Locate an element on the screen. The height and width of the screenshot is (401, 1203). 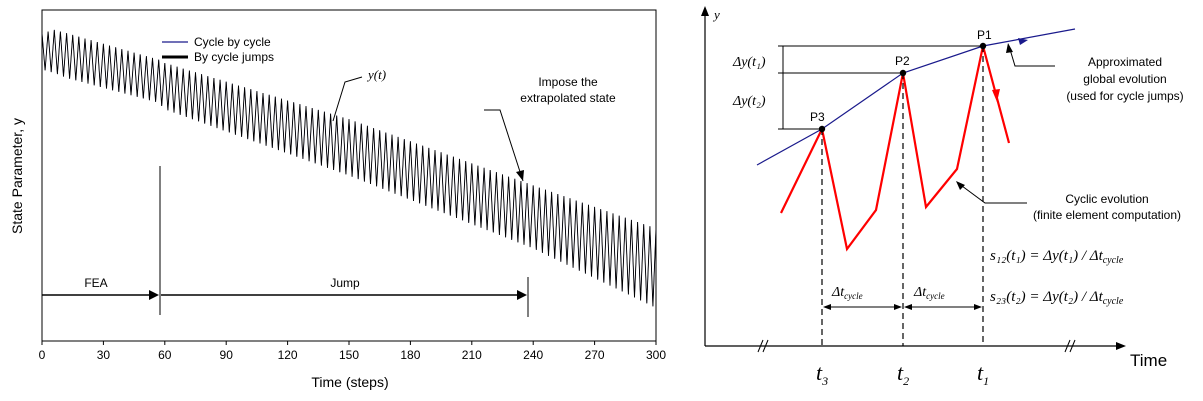
label-p3: P3 is located at coordinates (817, 117).